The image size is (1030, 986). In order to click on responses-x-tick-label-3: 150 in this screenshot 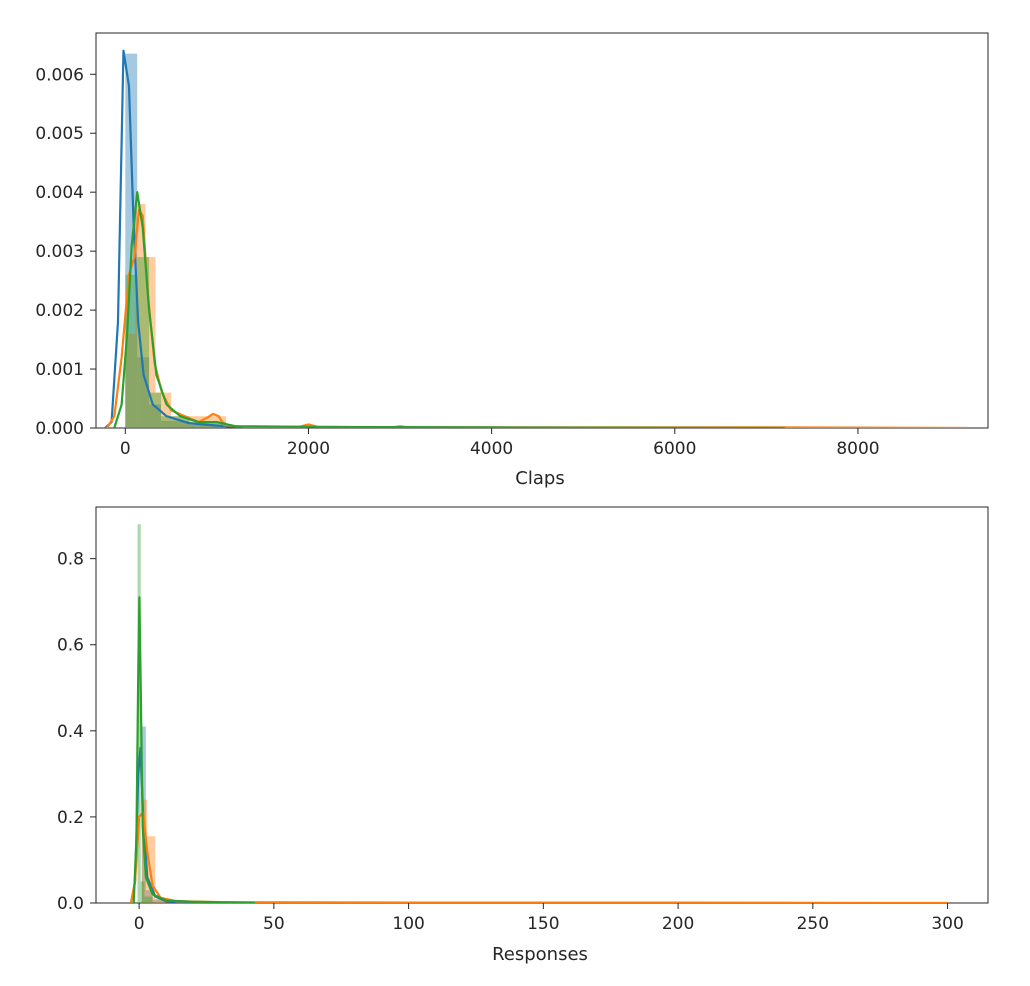, I will do `click(543, 924)`.